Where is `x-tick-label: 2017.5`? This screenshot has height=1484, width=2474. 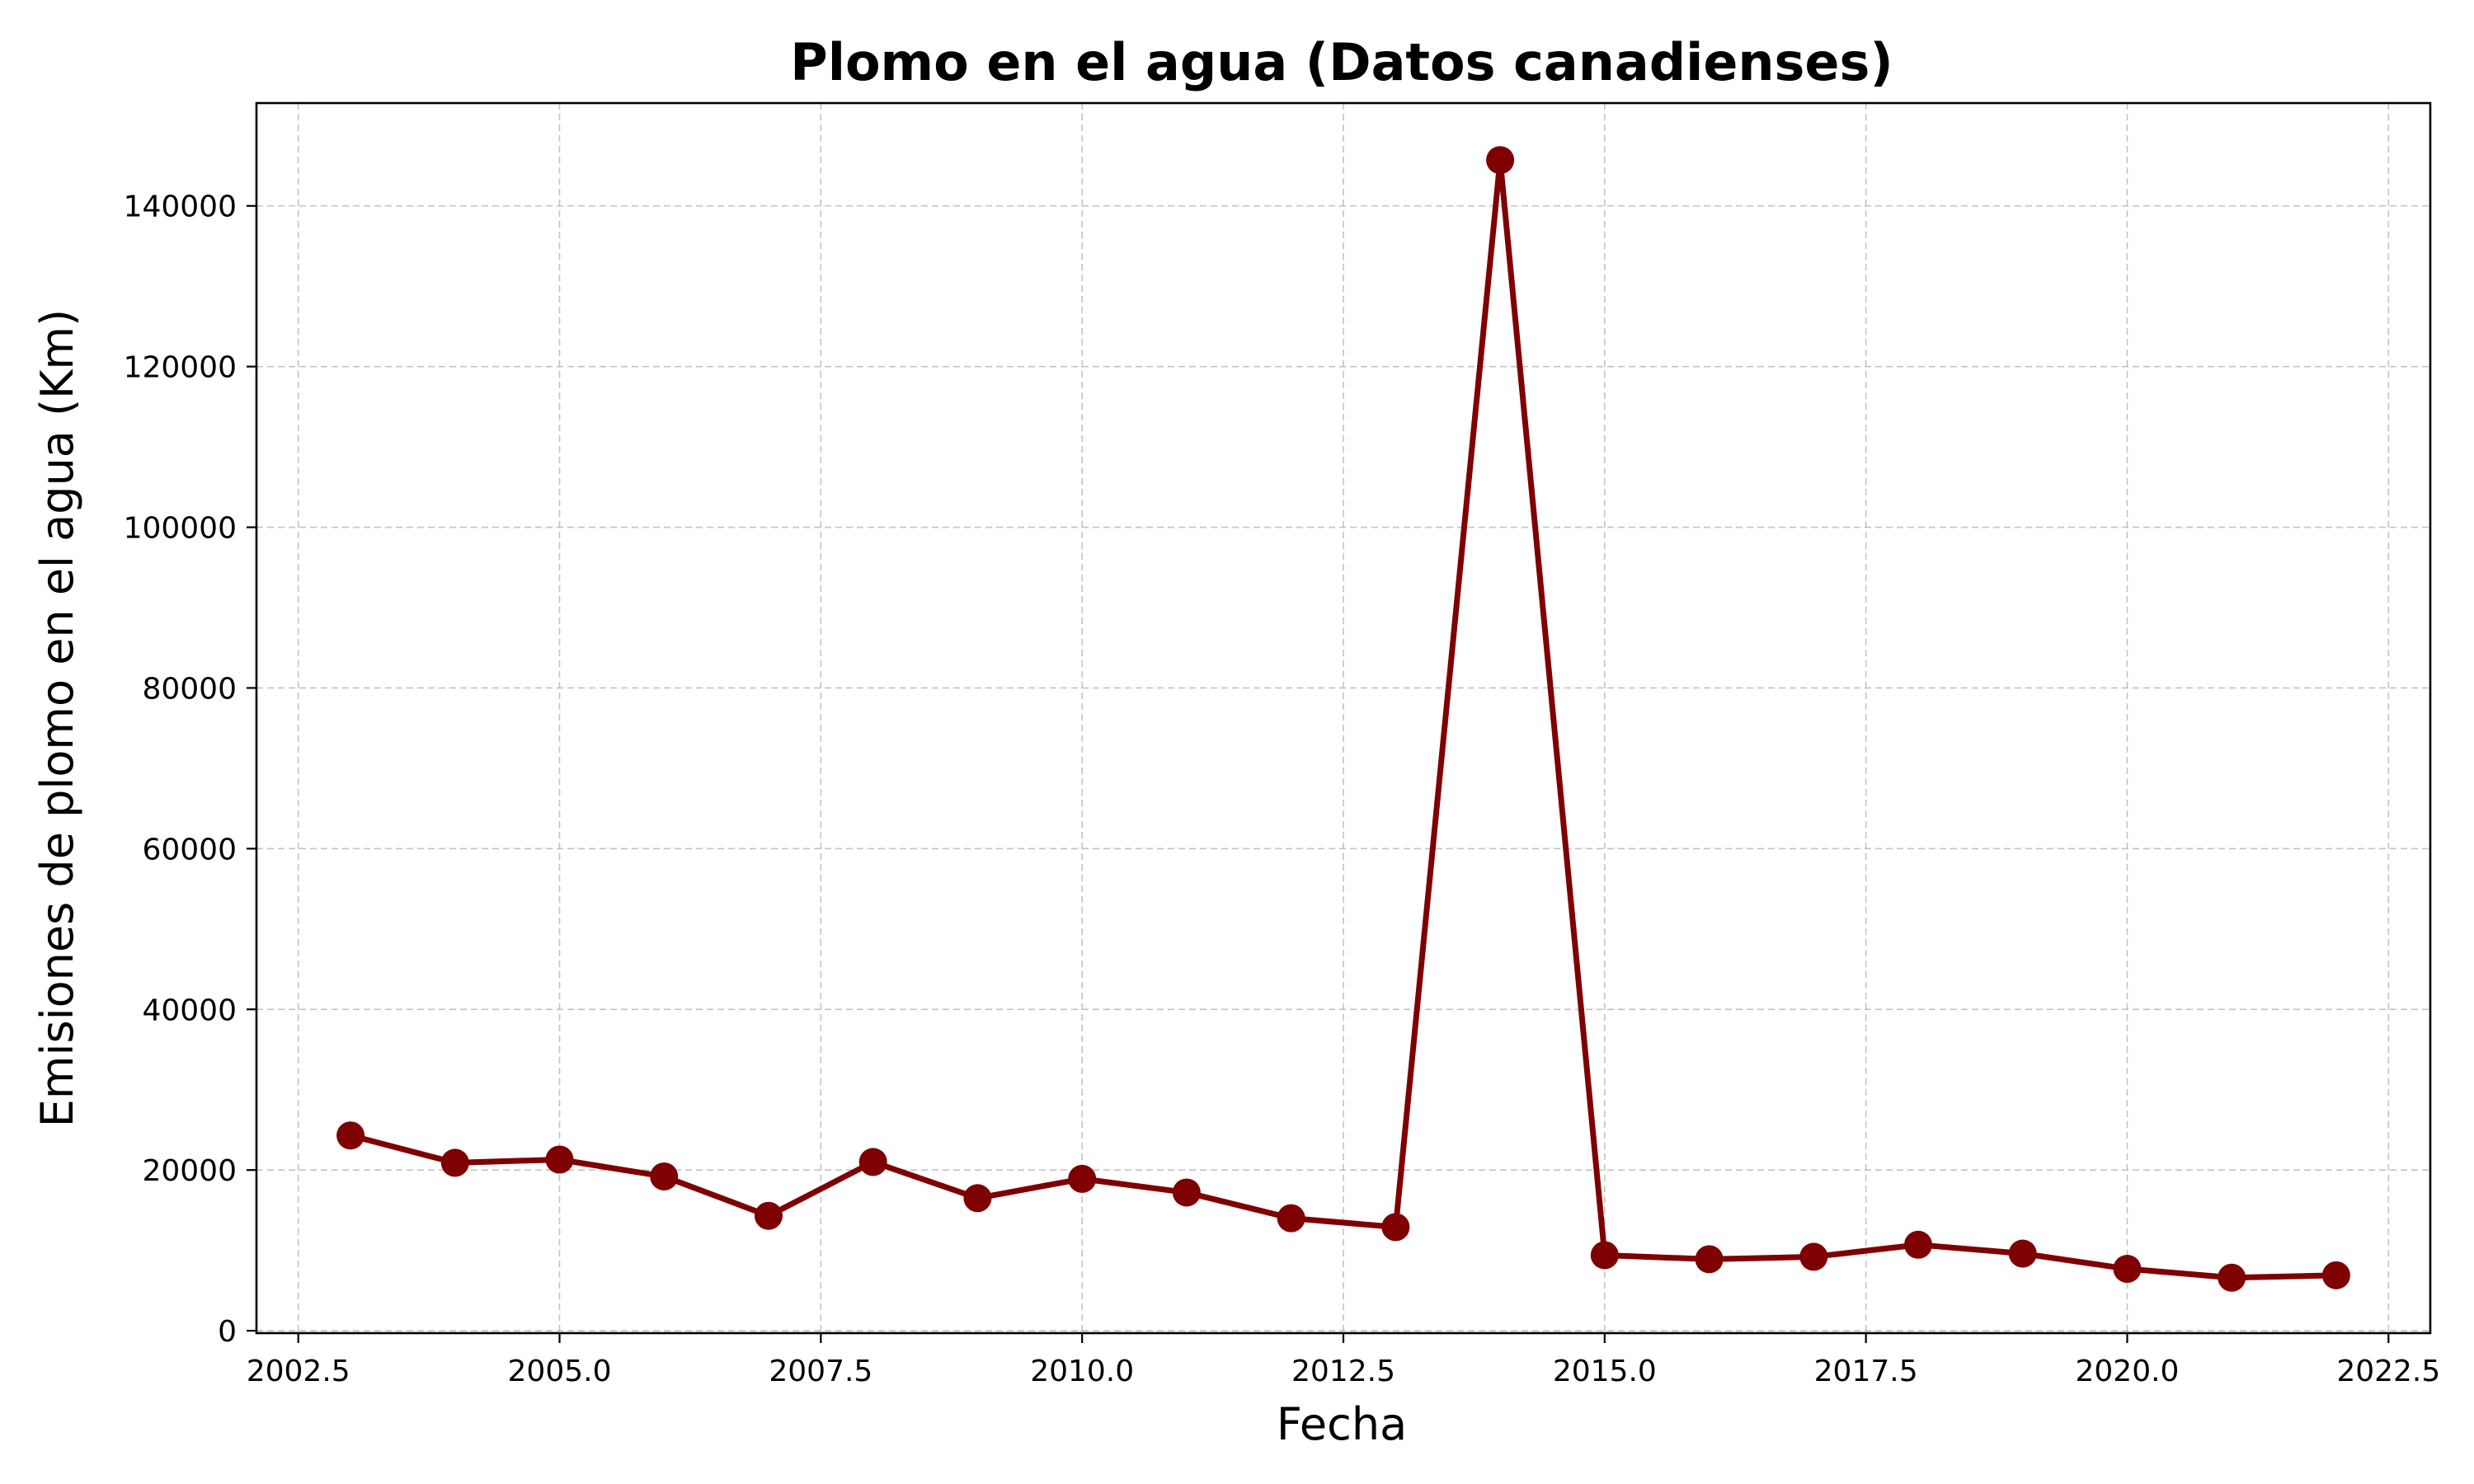
x-tick-label: 2017.5 is located at coordinates (1866, 1371).